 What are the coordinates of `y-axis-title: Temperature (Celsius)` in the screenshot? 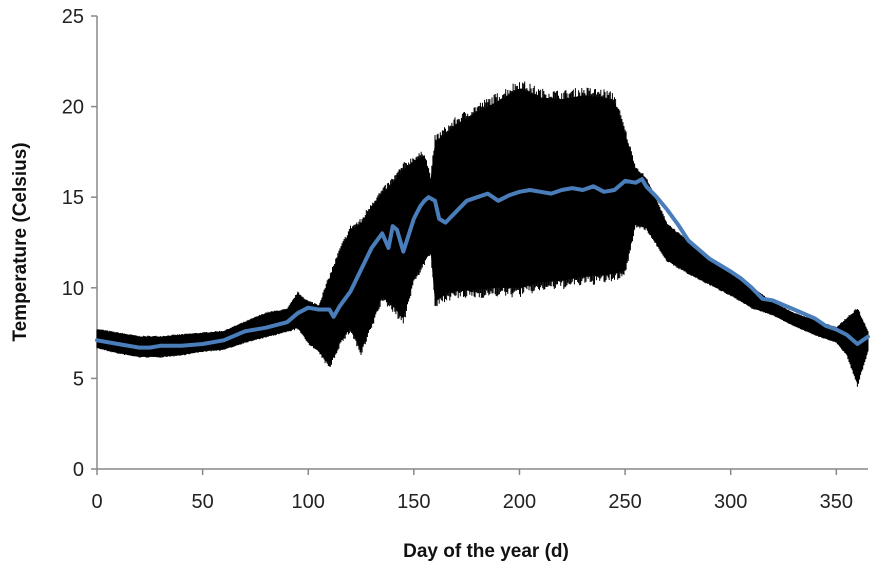 It's located at (20, 241).